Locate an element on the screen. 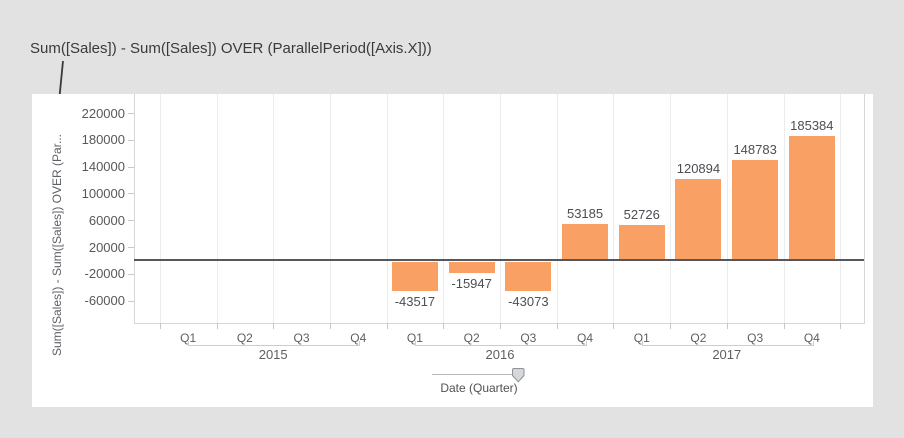 The image size is (904, 438). bar-value-label: 185384 is located at coordinates (812, 126).